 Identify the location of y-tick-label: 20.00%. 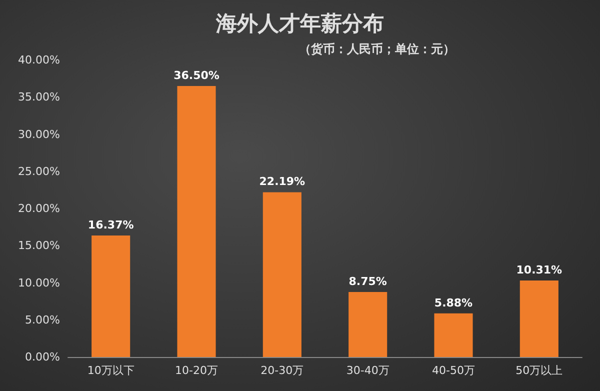
(39, 208).